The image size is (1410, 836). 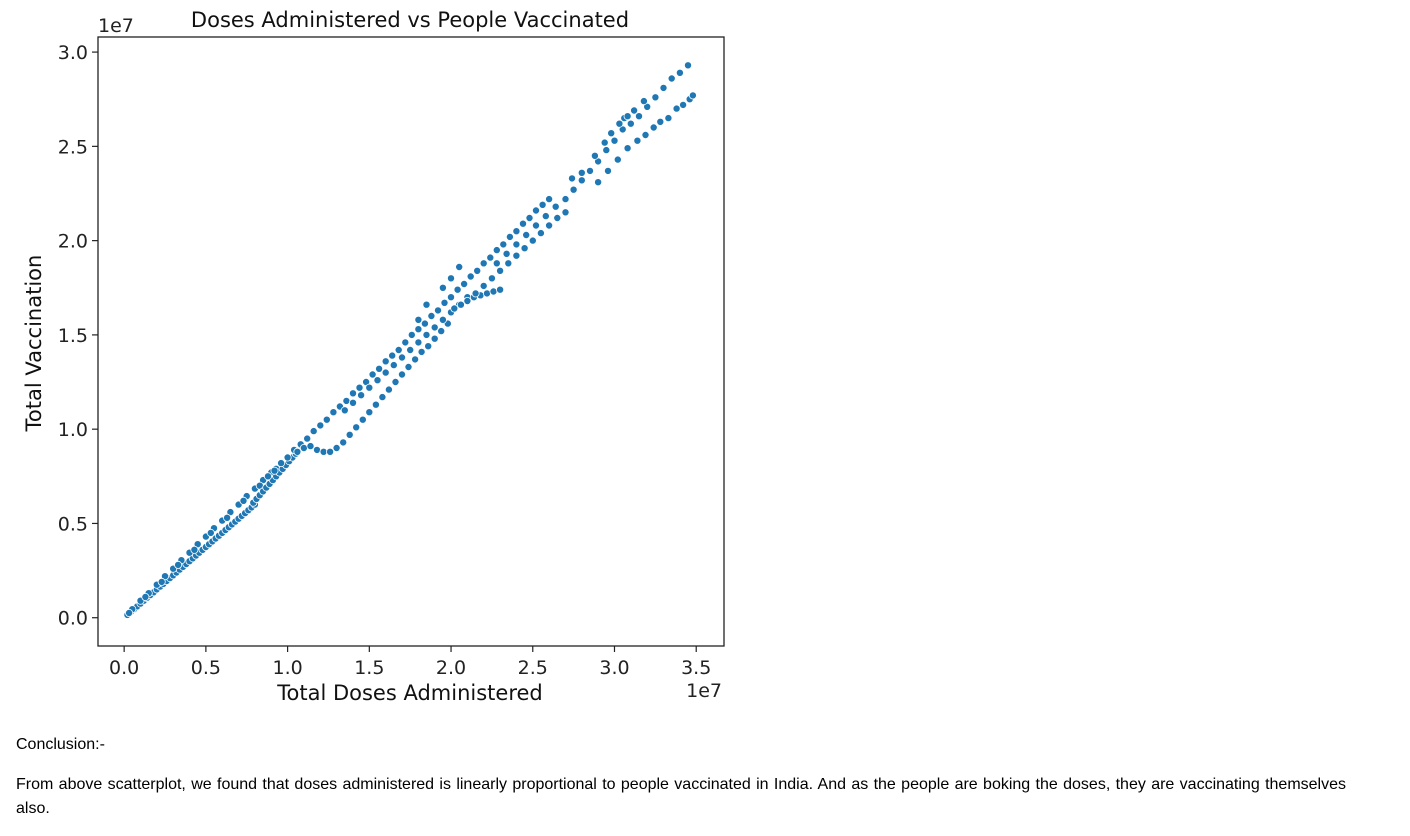 I want to click on x-tick-label: 3.5, so click(x=696, y=668).